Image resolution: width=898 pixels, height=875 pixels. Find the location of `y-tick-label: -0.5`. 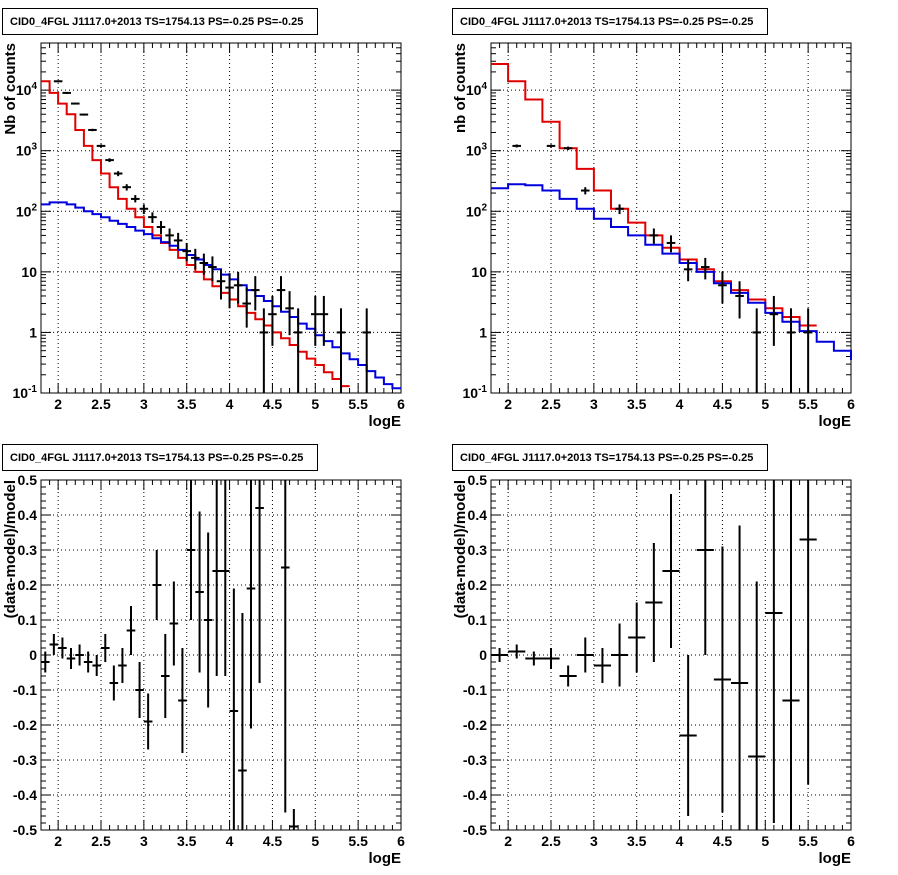

y-tick-label: -0.5 is located at coordinates (475, 830).